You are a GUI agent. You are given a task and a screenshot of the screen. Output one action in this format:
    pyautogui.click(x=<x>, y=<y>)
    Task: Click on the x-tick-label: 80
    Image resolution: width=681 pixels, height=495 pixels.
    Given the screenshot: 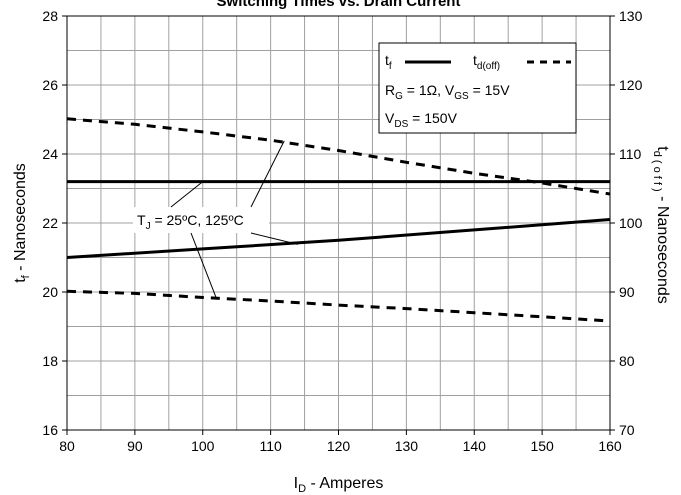 What is the action you would take?
    pyautogui.click(x=67, y=446)
    